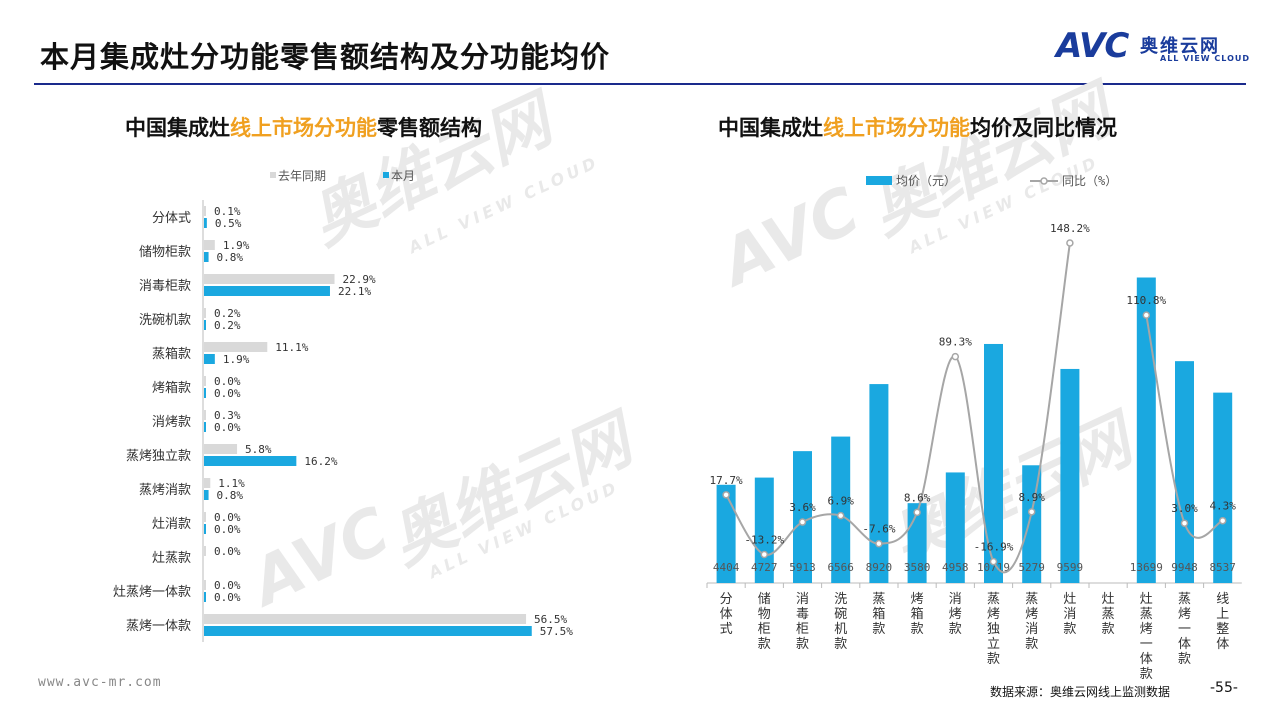  What do you see at coordinates (917, 614) in the screenshot?
I see `category-label: 烤箱款` at bounding box center [917, 614].